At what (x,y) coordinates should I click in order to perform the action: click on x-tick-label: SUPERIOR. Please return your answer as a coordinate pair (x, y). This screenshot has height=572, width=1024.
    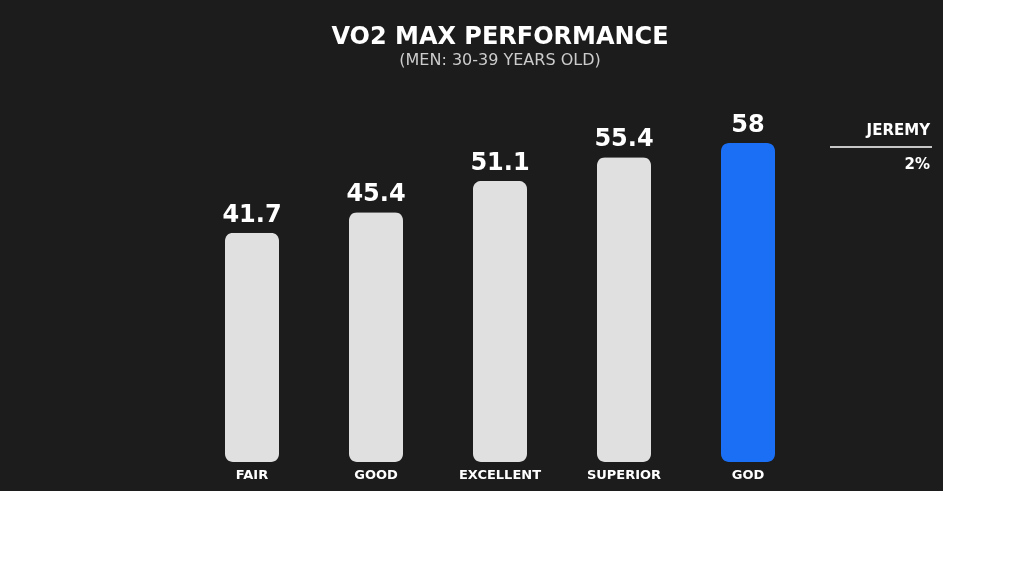
    Looking at the image, I should click on (624, 474).